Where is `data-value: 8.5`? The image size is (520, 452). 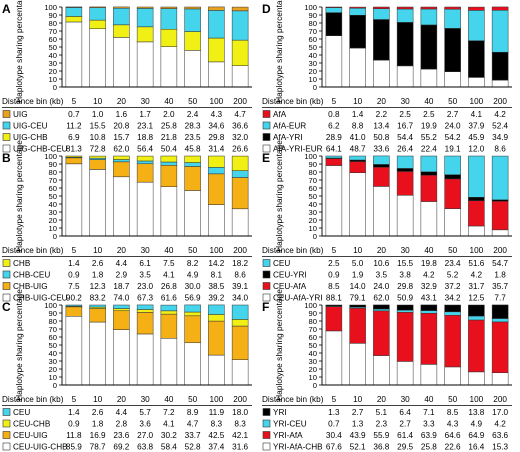 data-value: 8.5 is located at coordinates (453, 412).